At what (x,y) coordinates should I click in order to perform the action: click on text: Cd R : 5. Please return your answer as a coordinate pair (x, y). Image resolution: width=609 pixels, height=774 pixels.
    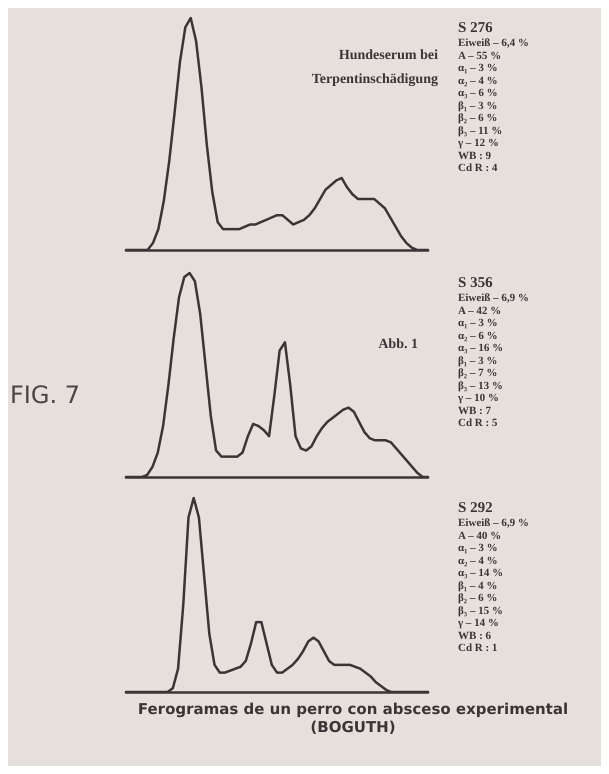
    Looking at the image, I should click on (478, 423).